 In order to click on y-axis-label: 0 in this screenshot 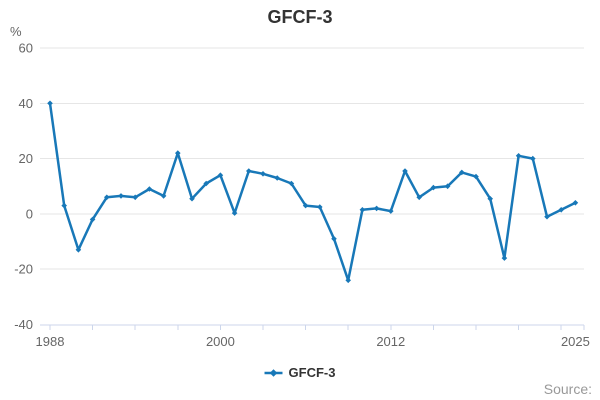, I will do `click(29, 213)`.